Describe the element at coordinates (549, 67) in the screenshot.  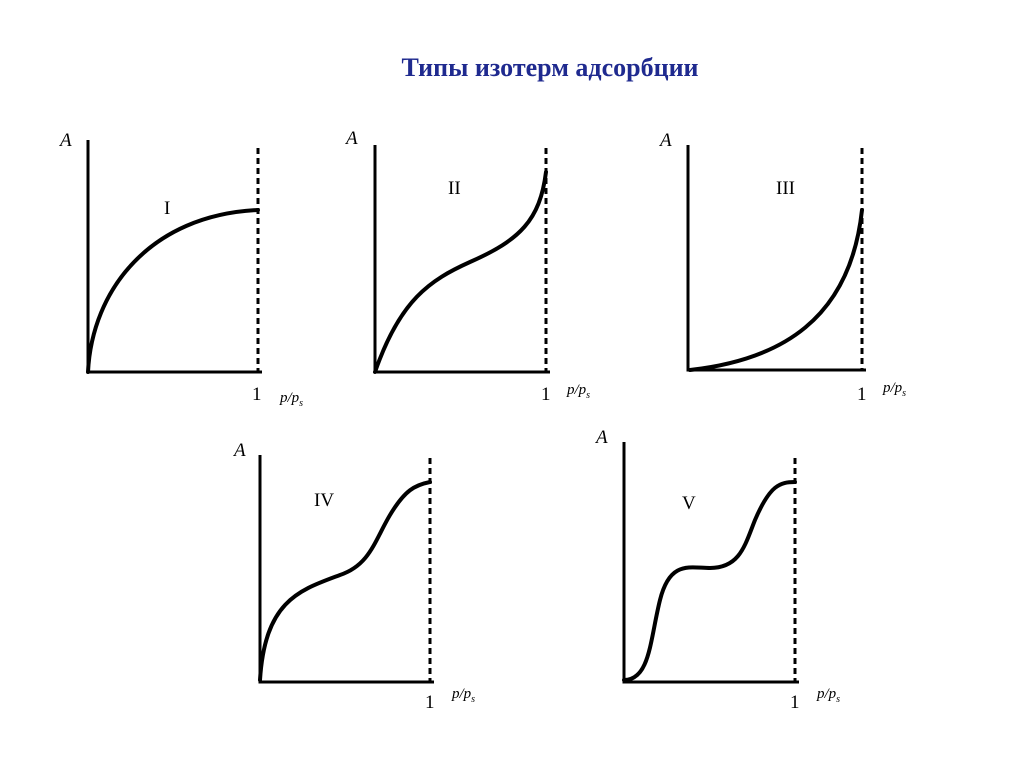
I see `title: Типы изотерм адсорбции` at that location.